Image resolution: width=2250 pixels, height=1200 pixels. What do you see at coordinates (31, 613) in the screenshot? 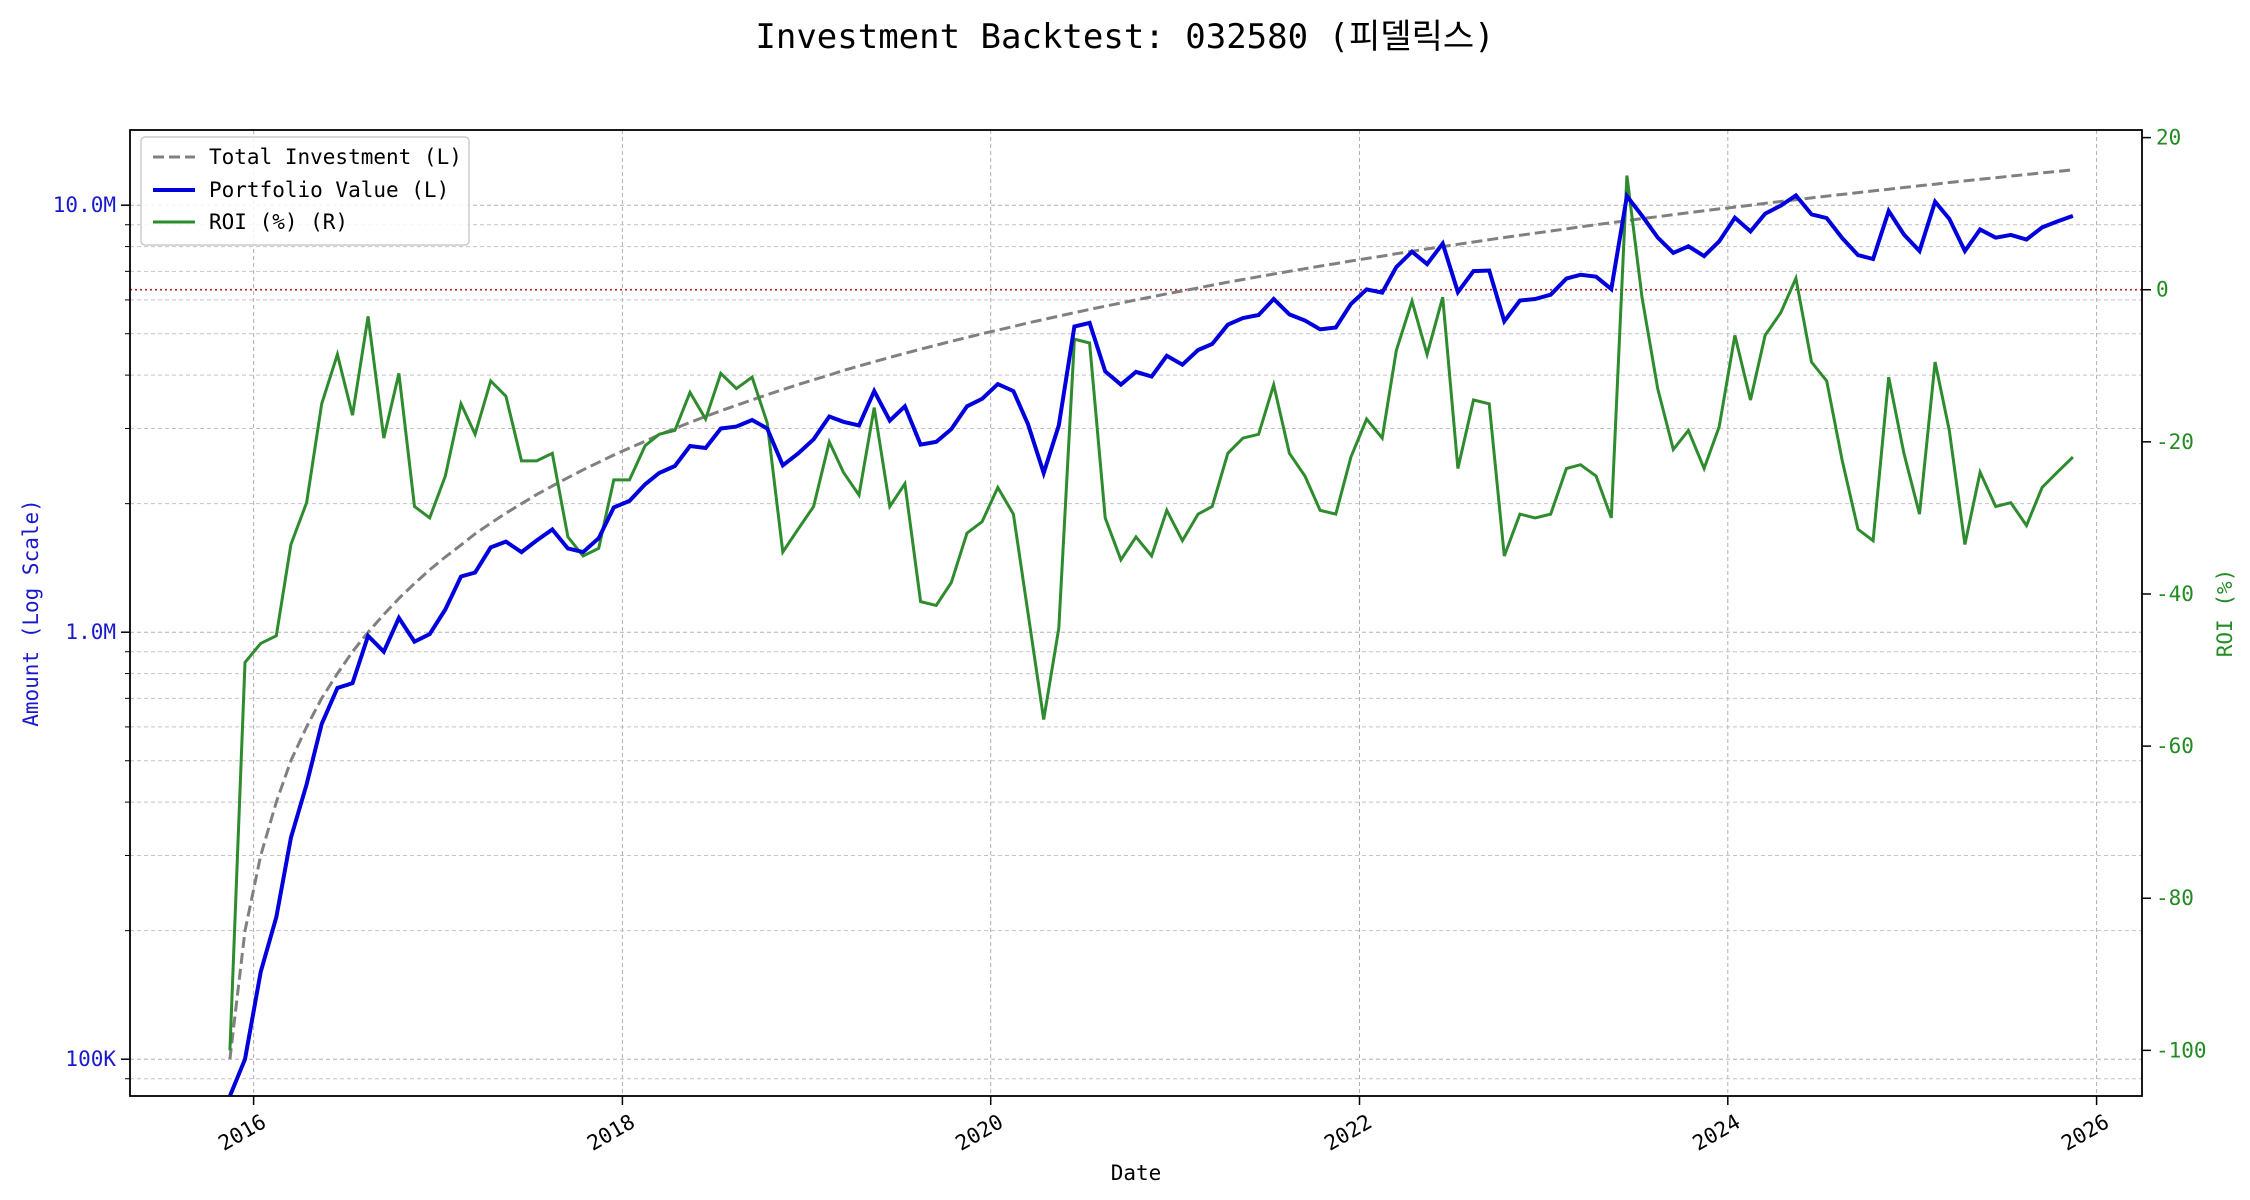
I see `y-axis-left-label: Amount (Log Scale)` at bounding box center [31, 613].